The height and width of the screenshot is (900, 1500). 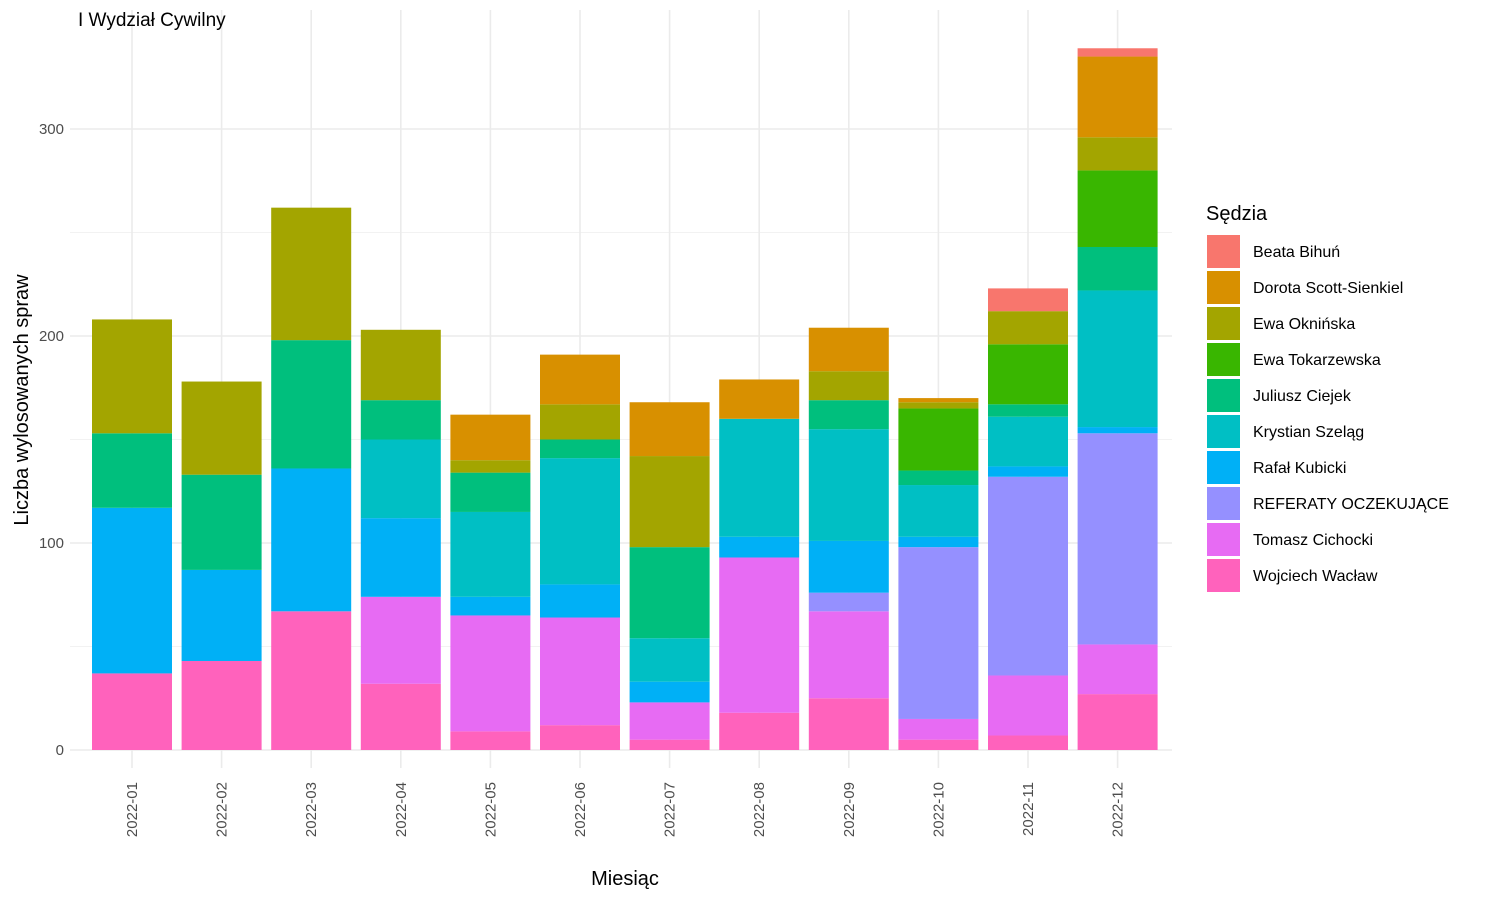 I want to click on x-tick-label: 2022-03, so click(x=311, y=809).